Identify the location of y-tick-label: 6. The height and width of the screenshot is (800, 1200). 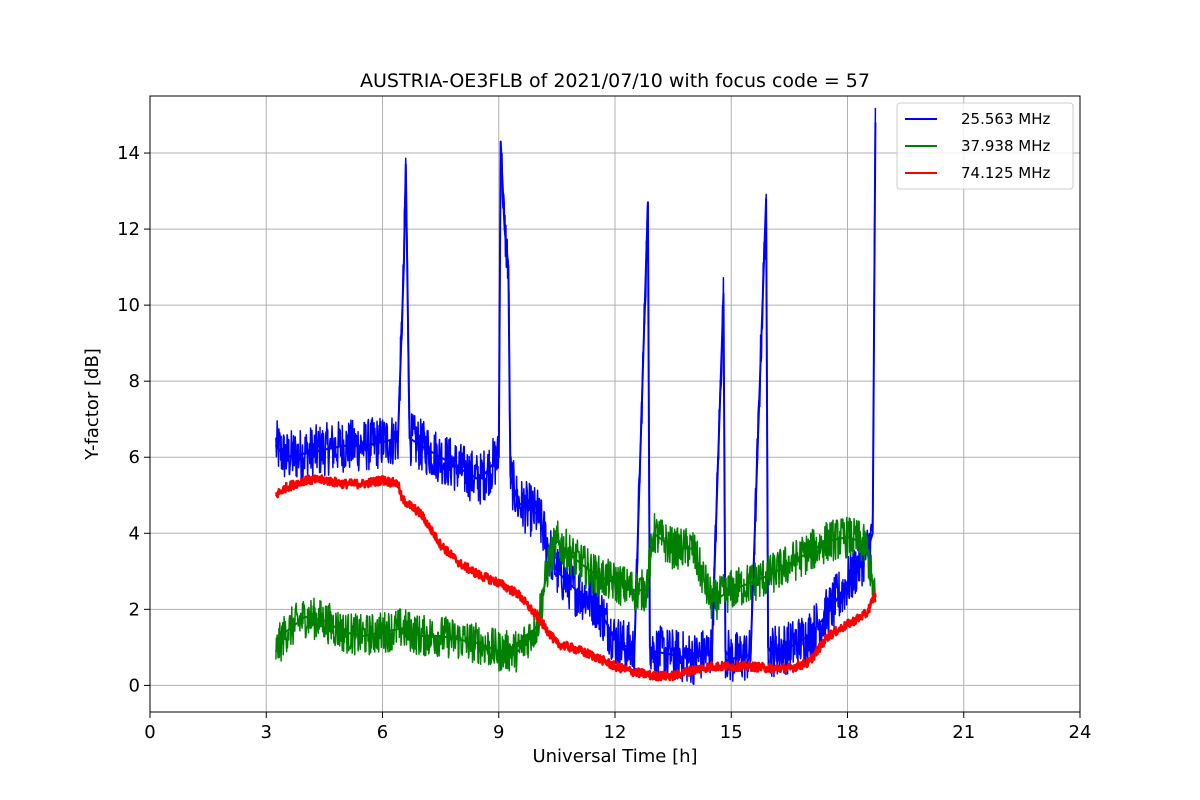
(134, 457).